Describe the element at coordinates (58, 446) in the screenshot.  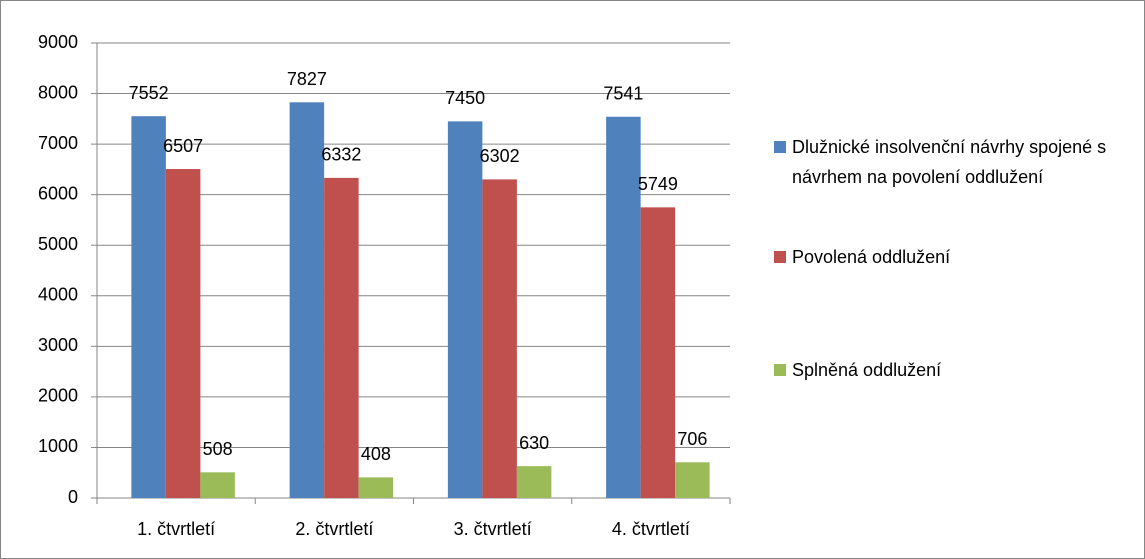
I see `y-tick-label: 1000` at that location.